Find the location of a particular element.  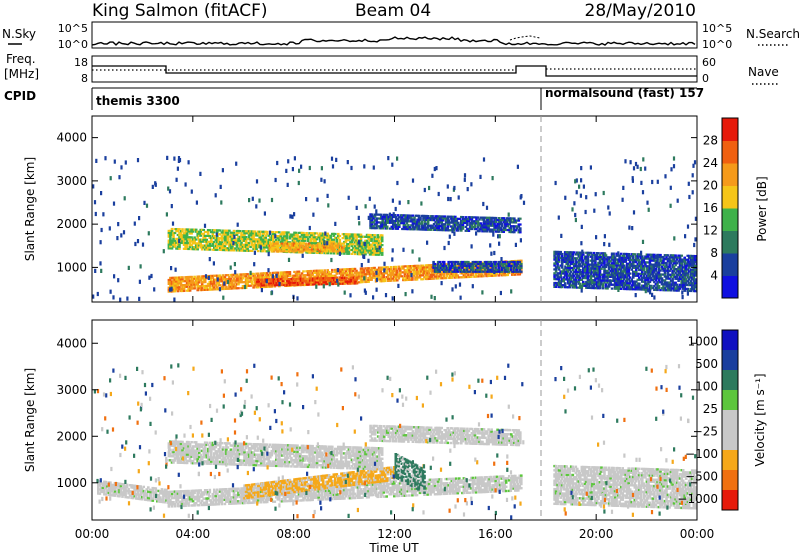

date-title: 28/May/2010 is located at coordinates (641, 11).